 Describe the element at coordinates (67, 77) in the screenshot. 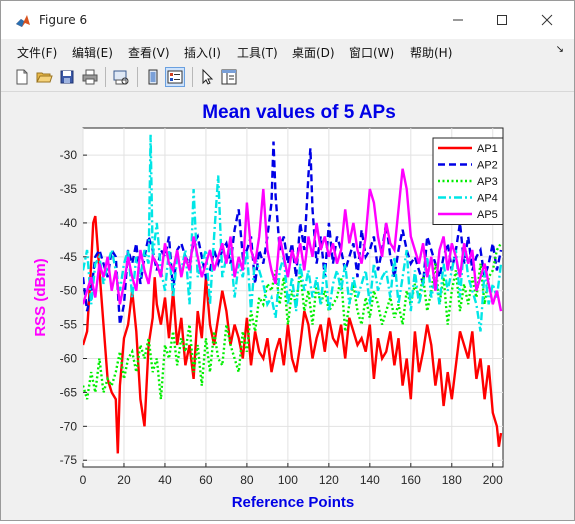

I see `save-icon` at that location.